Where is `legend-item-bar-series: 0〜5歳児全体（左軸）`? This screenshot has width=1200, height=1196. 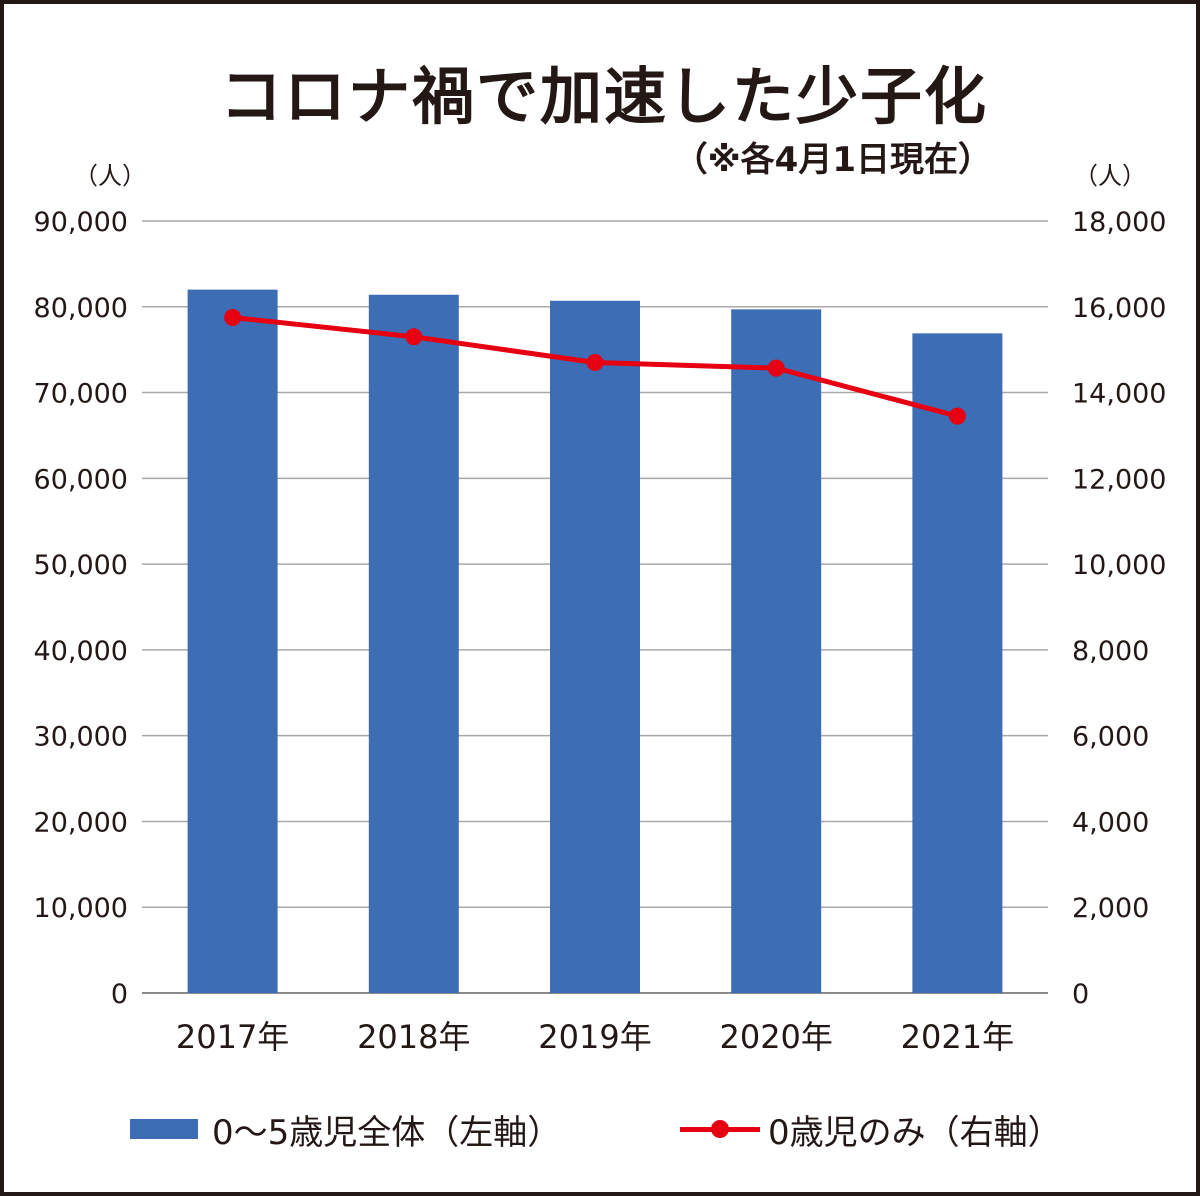
legend-item-bar-series: 0〜5歳児全体（左軸） is located at coordinates (345, 1129).